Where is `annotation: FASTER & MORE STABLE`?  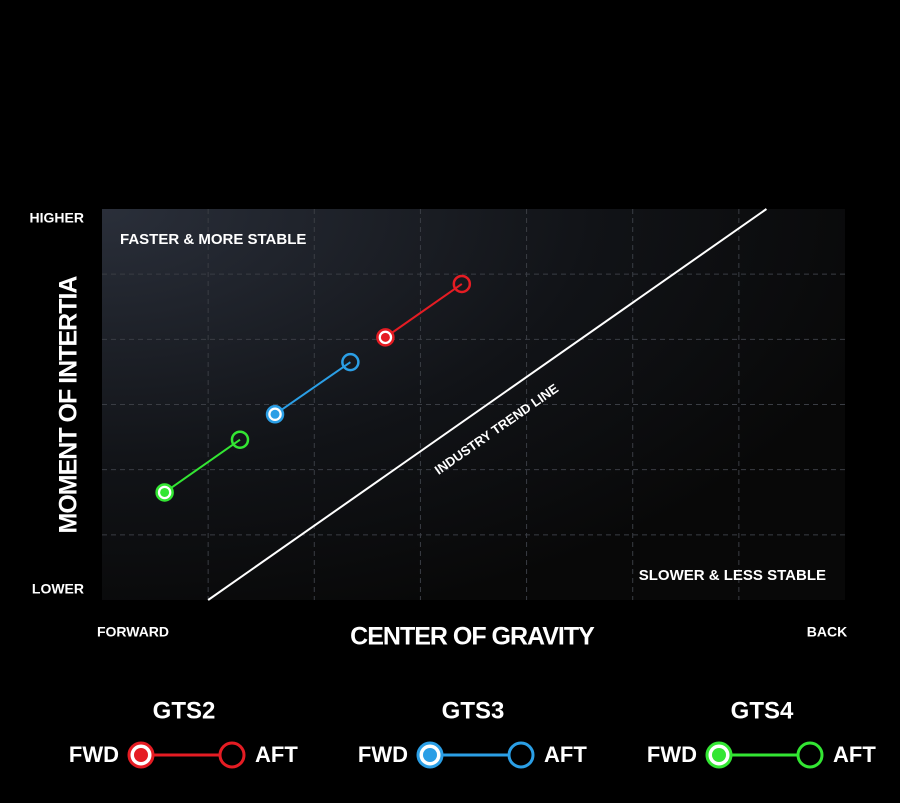 annotation: FASTER & MORE STABLE is located at coordinates (213, 239).